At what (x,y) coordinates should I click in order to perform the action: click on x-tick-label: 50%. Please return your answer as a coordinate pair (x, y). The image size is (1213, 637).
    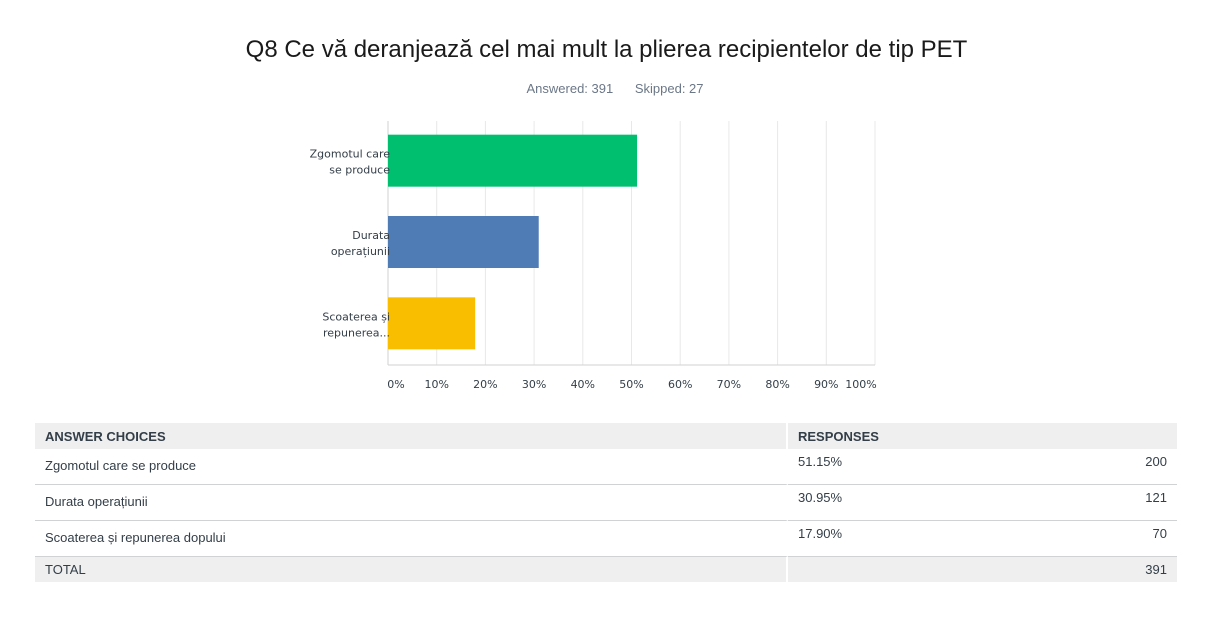
    Looking at the image, I should click on (631, 384).